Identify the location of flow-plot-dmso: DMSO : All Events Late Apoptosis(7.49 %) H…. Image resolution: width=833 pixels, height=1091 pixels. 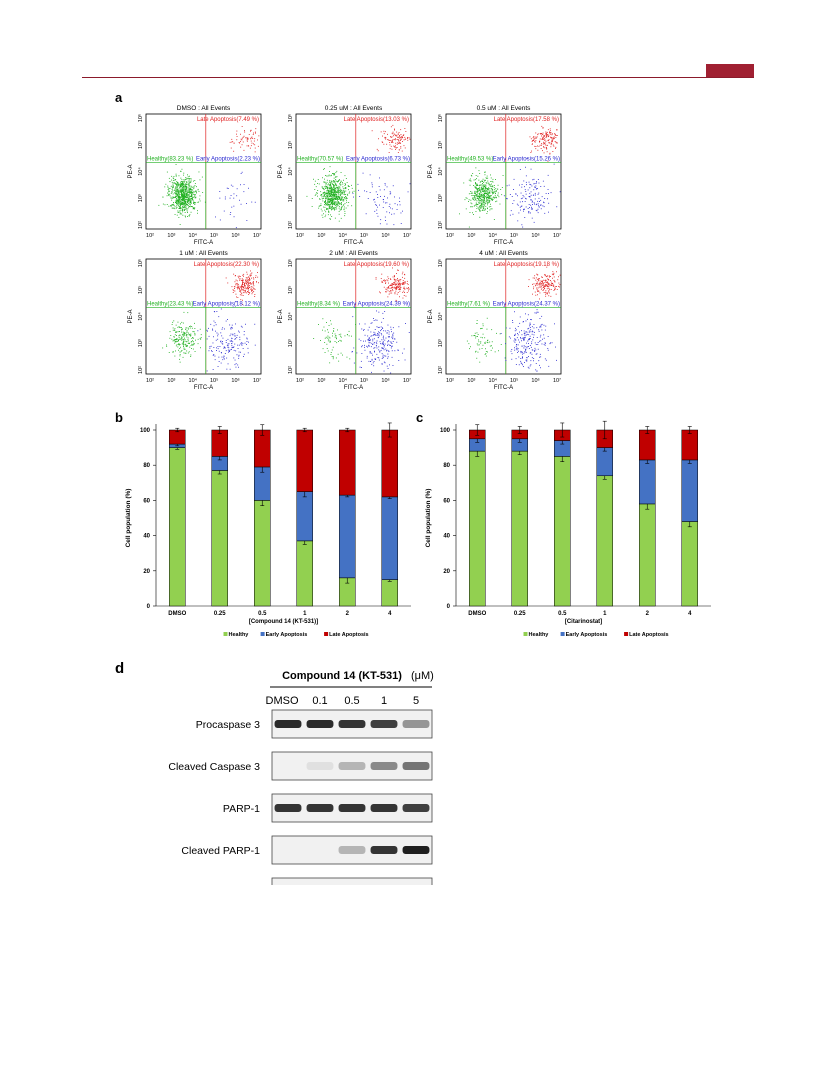
(195, 175).